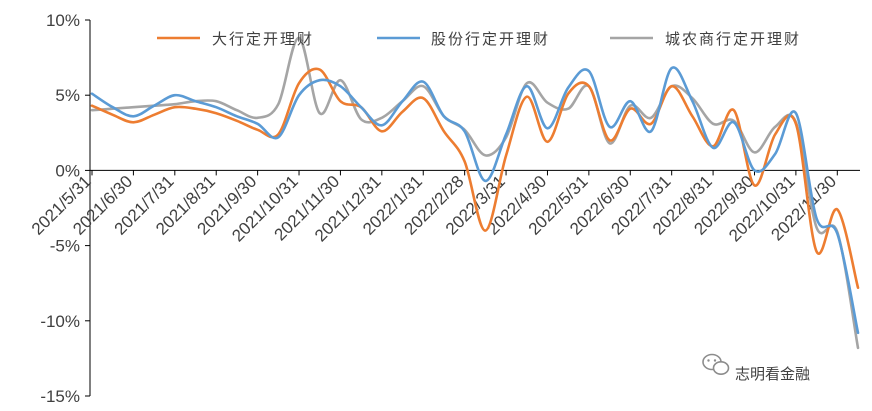  What do you see at coordinates (60, 396) in the screenshot?
I see `y-tick-label: -15%` at bounding box center [60, 396].